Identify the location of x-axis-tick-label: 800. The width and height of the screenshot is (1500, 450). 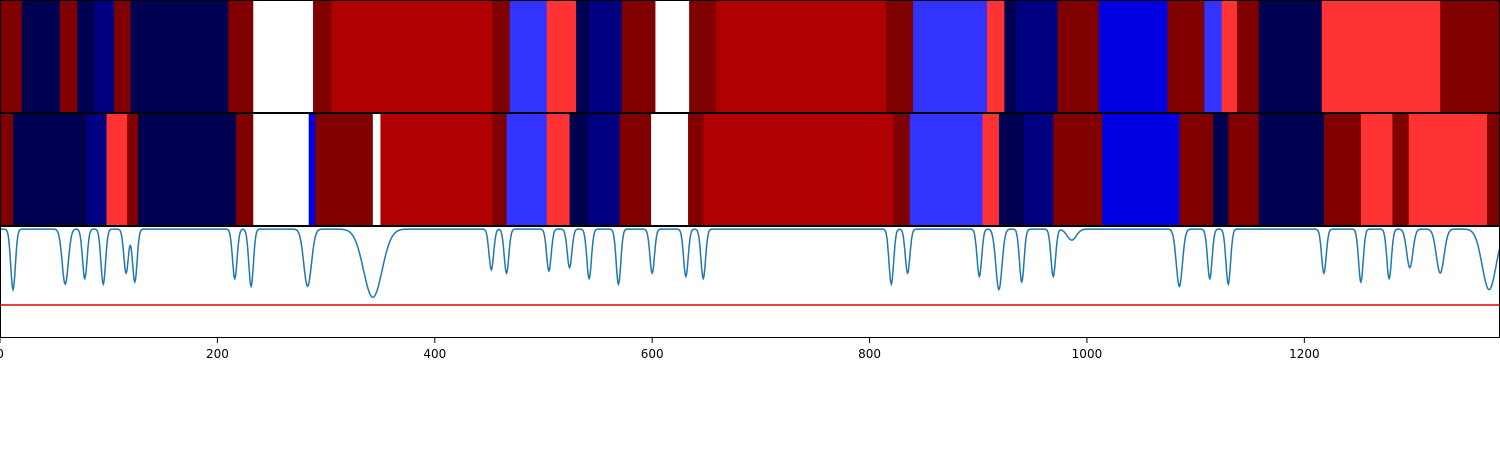
(869, 354).